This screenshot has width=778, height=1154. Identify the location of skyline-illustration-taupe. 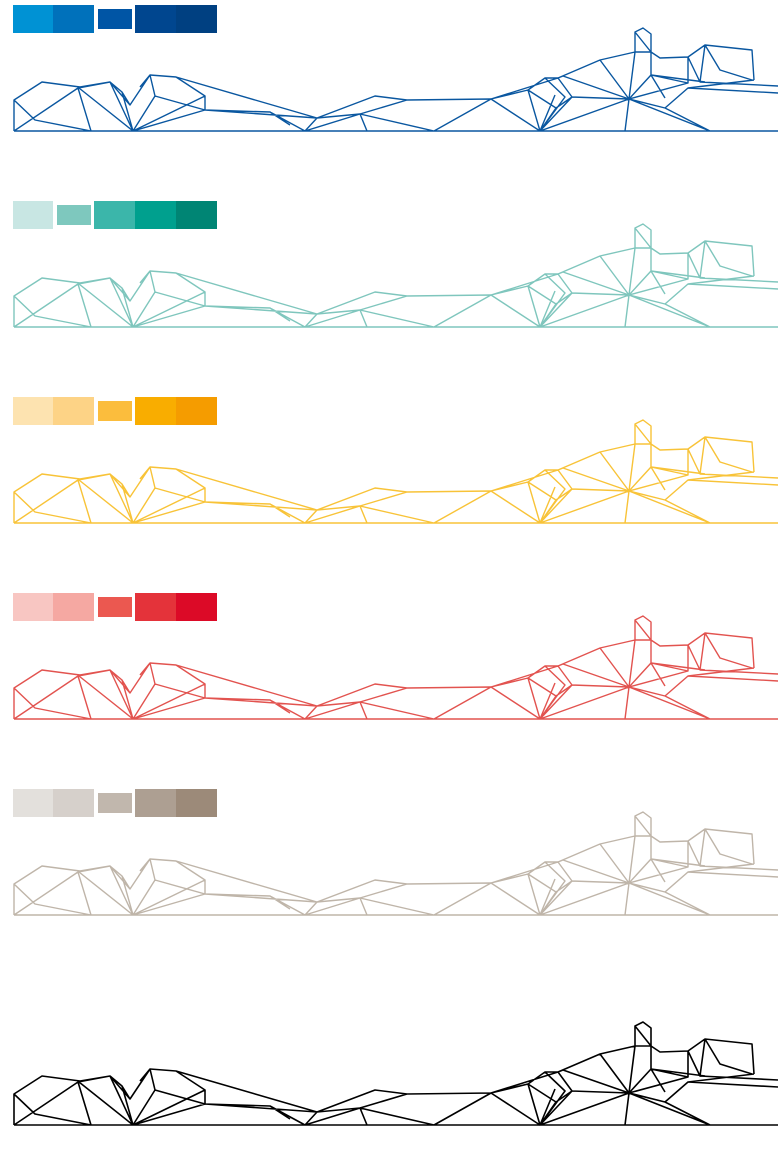
(389, 864).